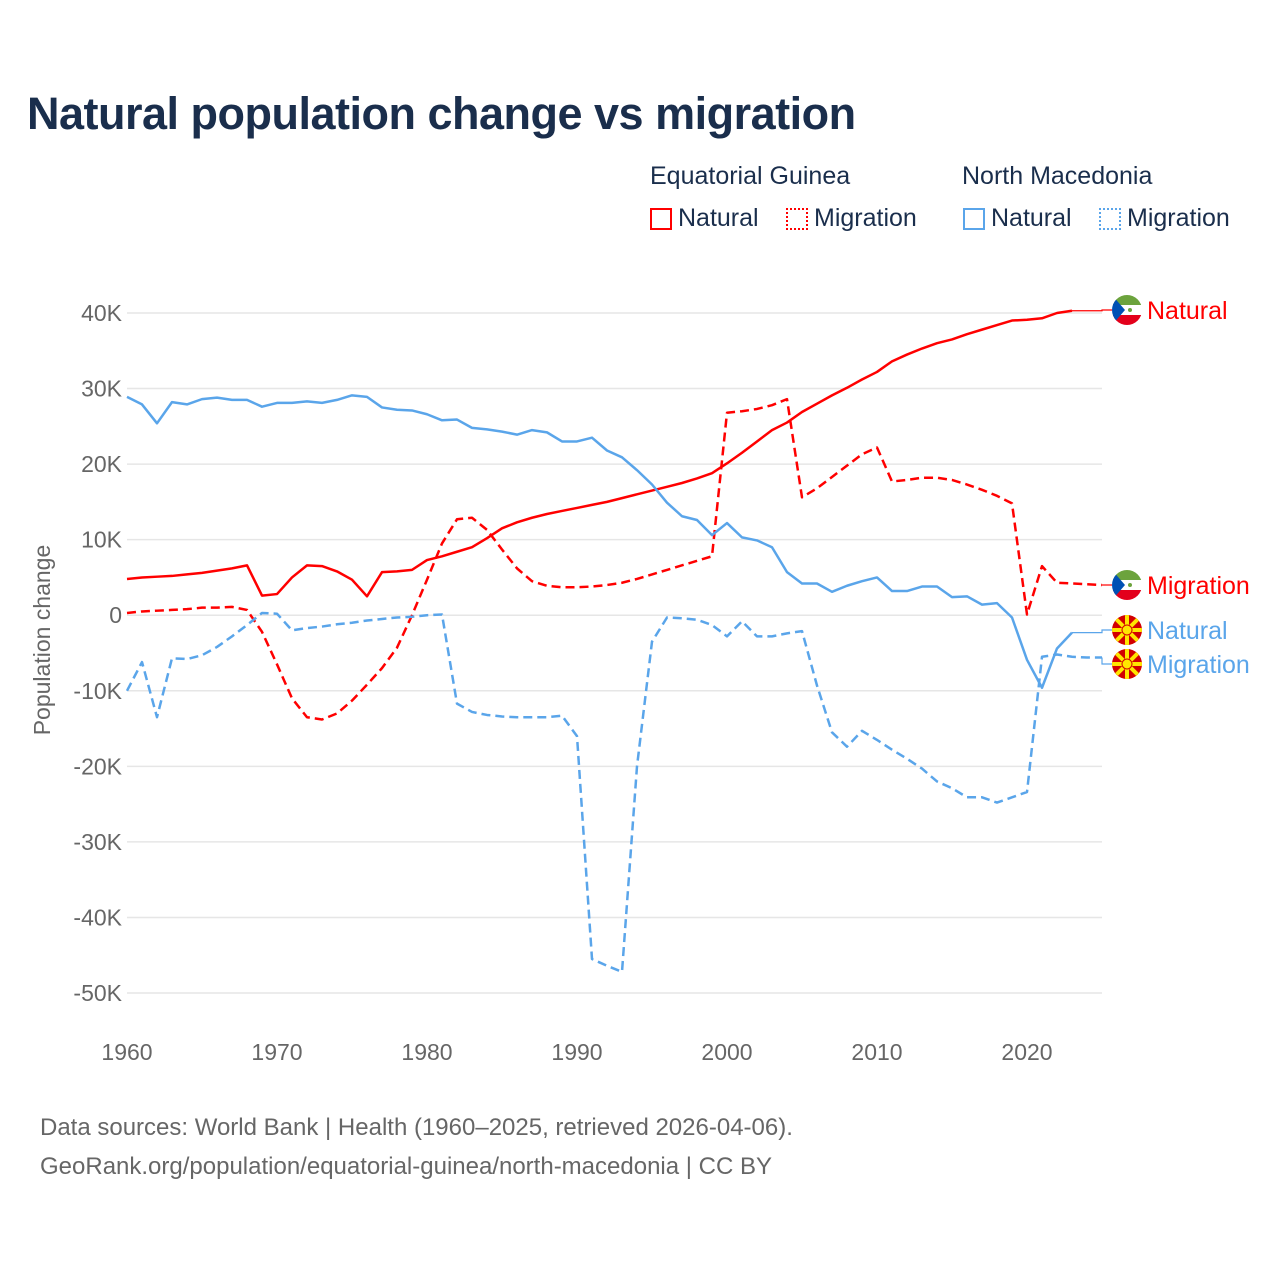  What do you see at coordinates (1187, 631) in the screenshot?
I see `end-label-north-macedonia-natural: Natural` at bounding box center [1187, 631].